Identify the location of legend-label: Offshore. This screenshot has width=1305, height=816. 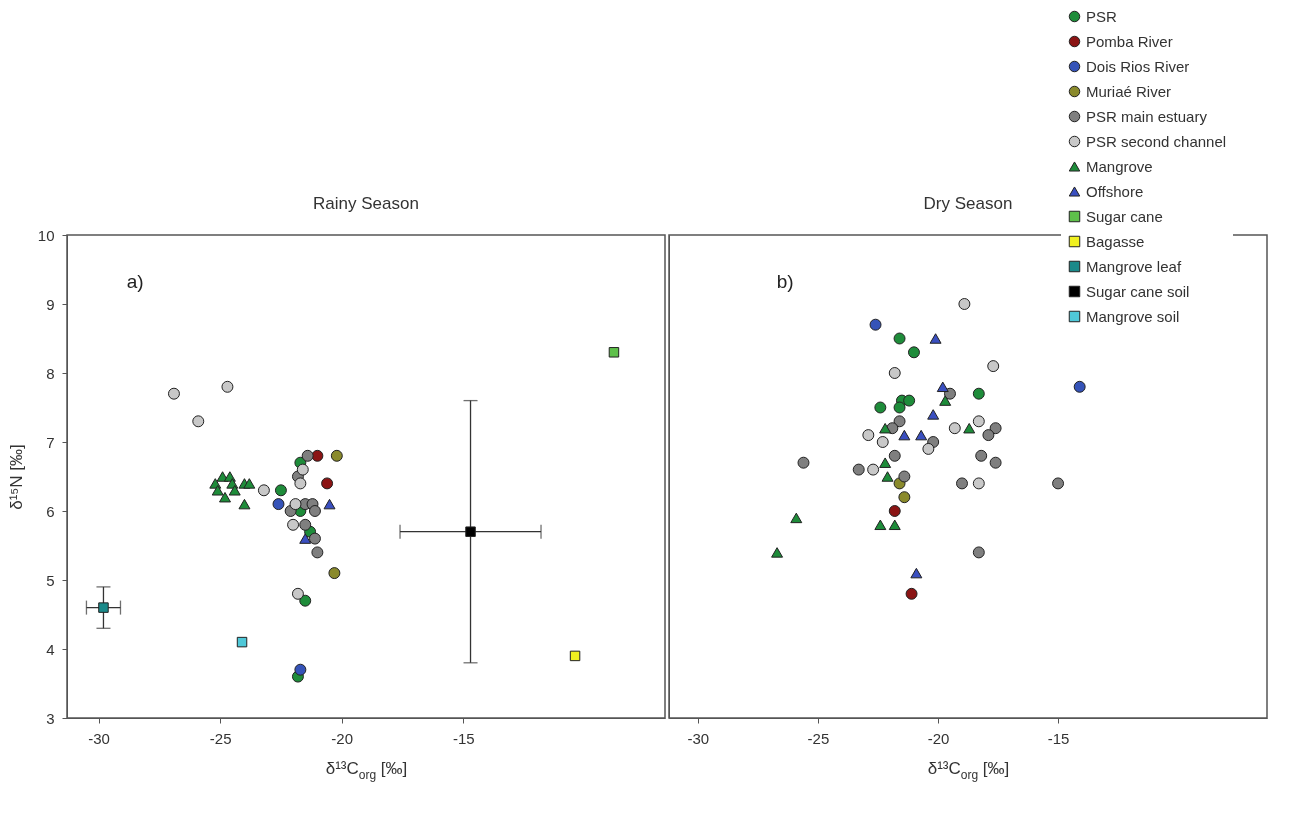
(1115, 191).